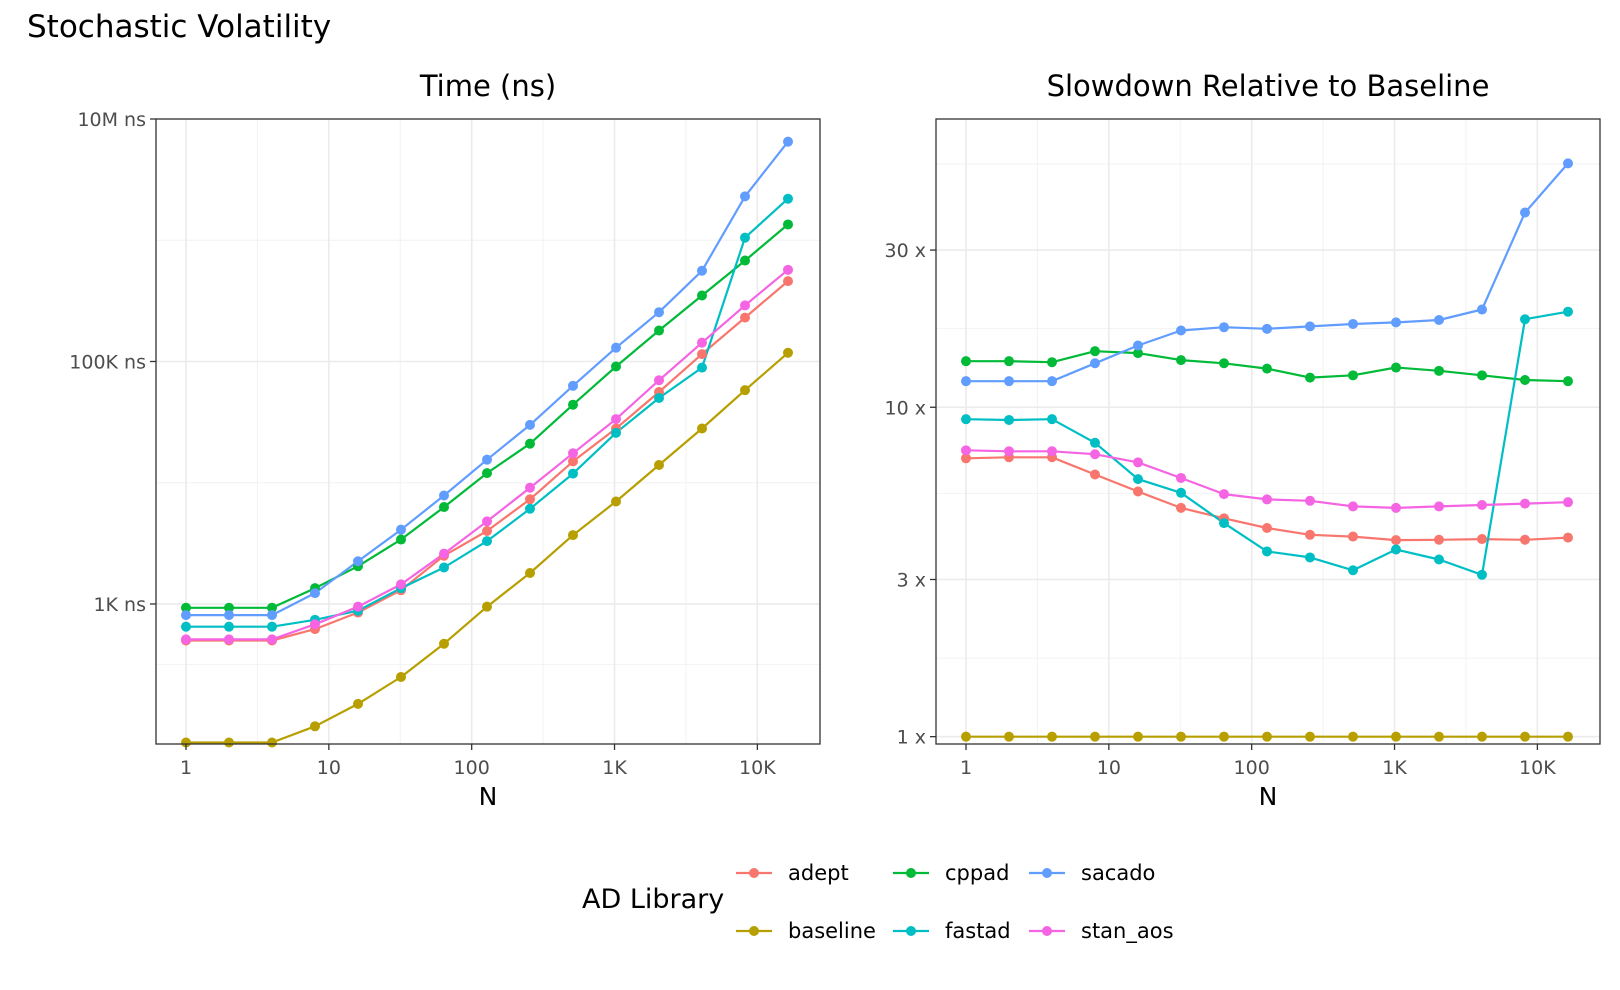 This screenshot has height=990, width=1620. What do you see at coordinates (186, 768) in the screenshot?
I see `x-tick-label: 1` at bounding box center [186, 768].